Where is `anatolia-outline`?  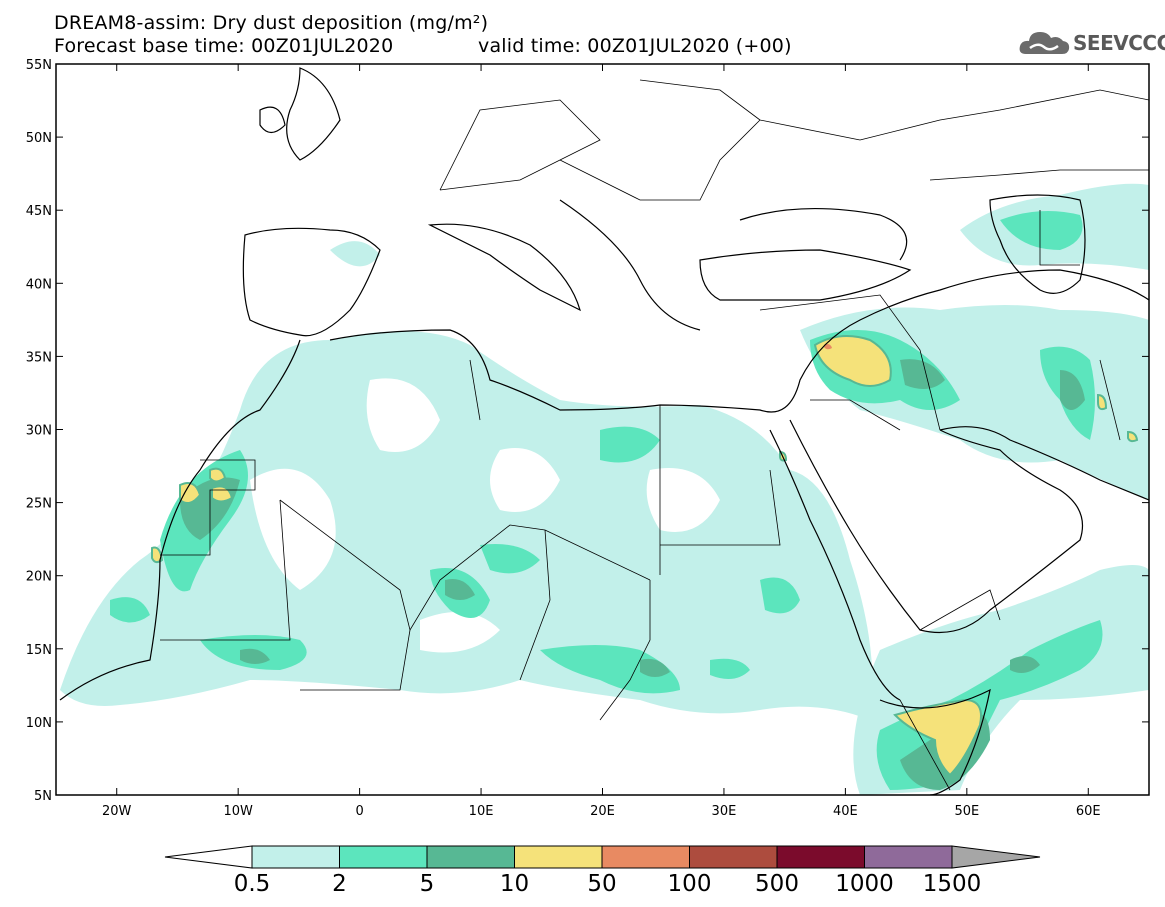
anatolia-outline is located at coordinates (805, 275).